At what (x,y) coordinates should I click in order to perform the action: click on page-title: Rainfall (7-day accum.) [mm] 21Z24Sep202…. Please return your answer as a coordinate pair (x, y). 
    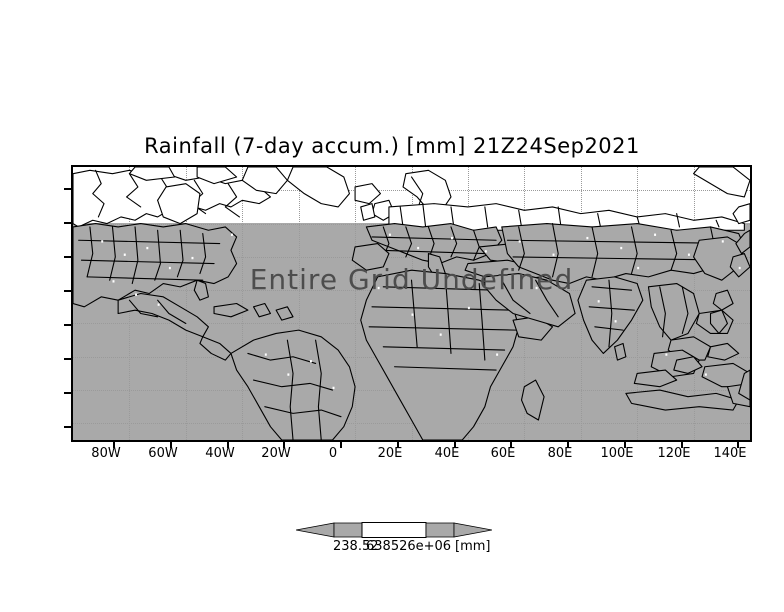
    Looking at the image, I should click on (392, 146).